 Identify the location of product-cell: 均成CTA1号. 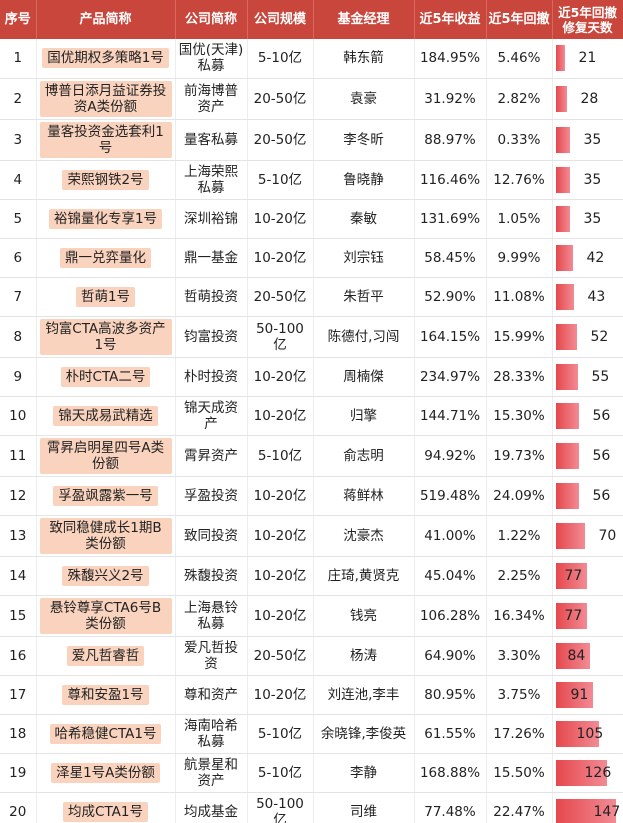
(106, 807).